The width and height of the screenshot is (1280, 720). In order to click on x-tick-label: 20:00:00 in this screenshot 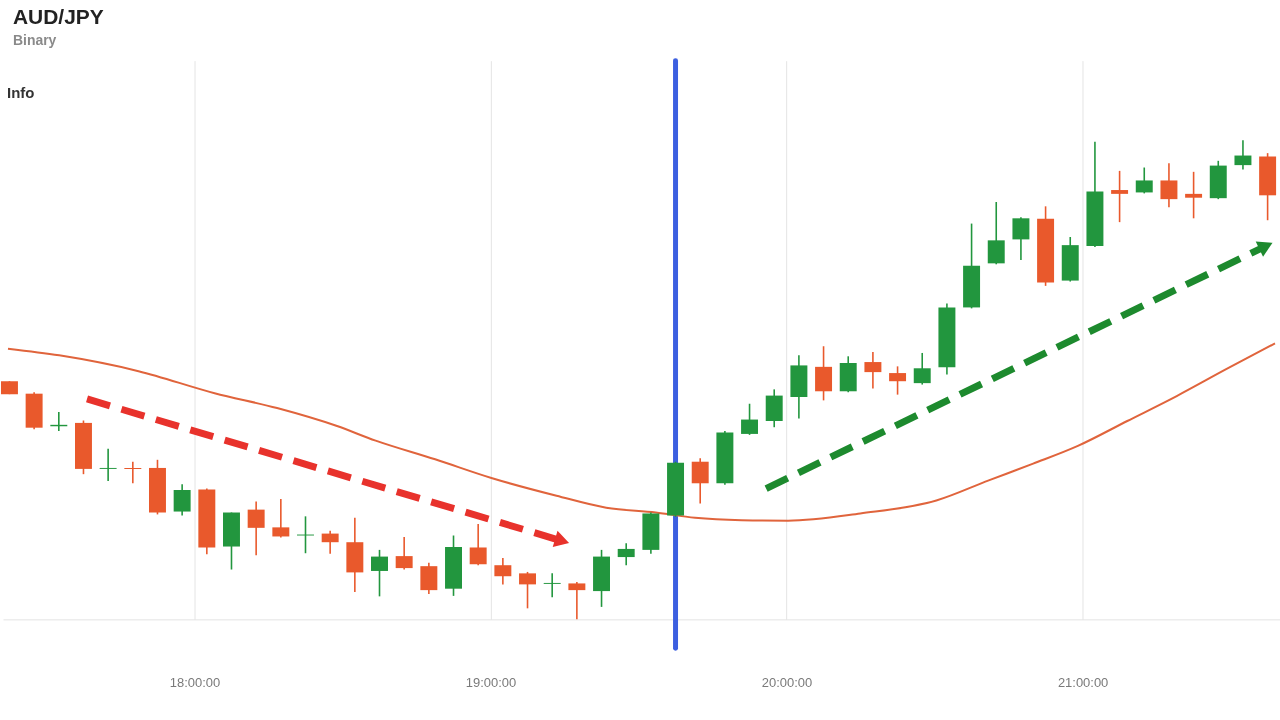, I will do `click(787, 682)`.